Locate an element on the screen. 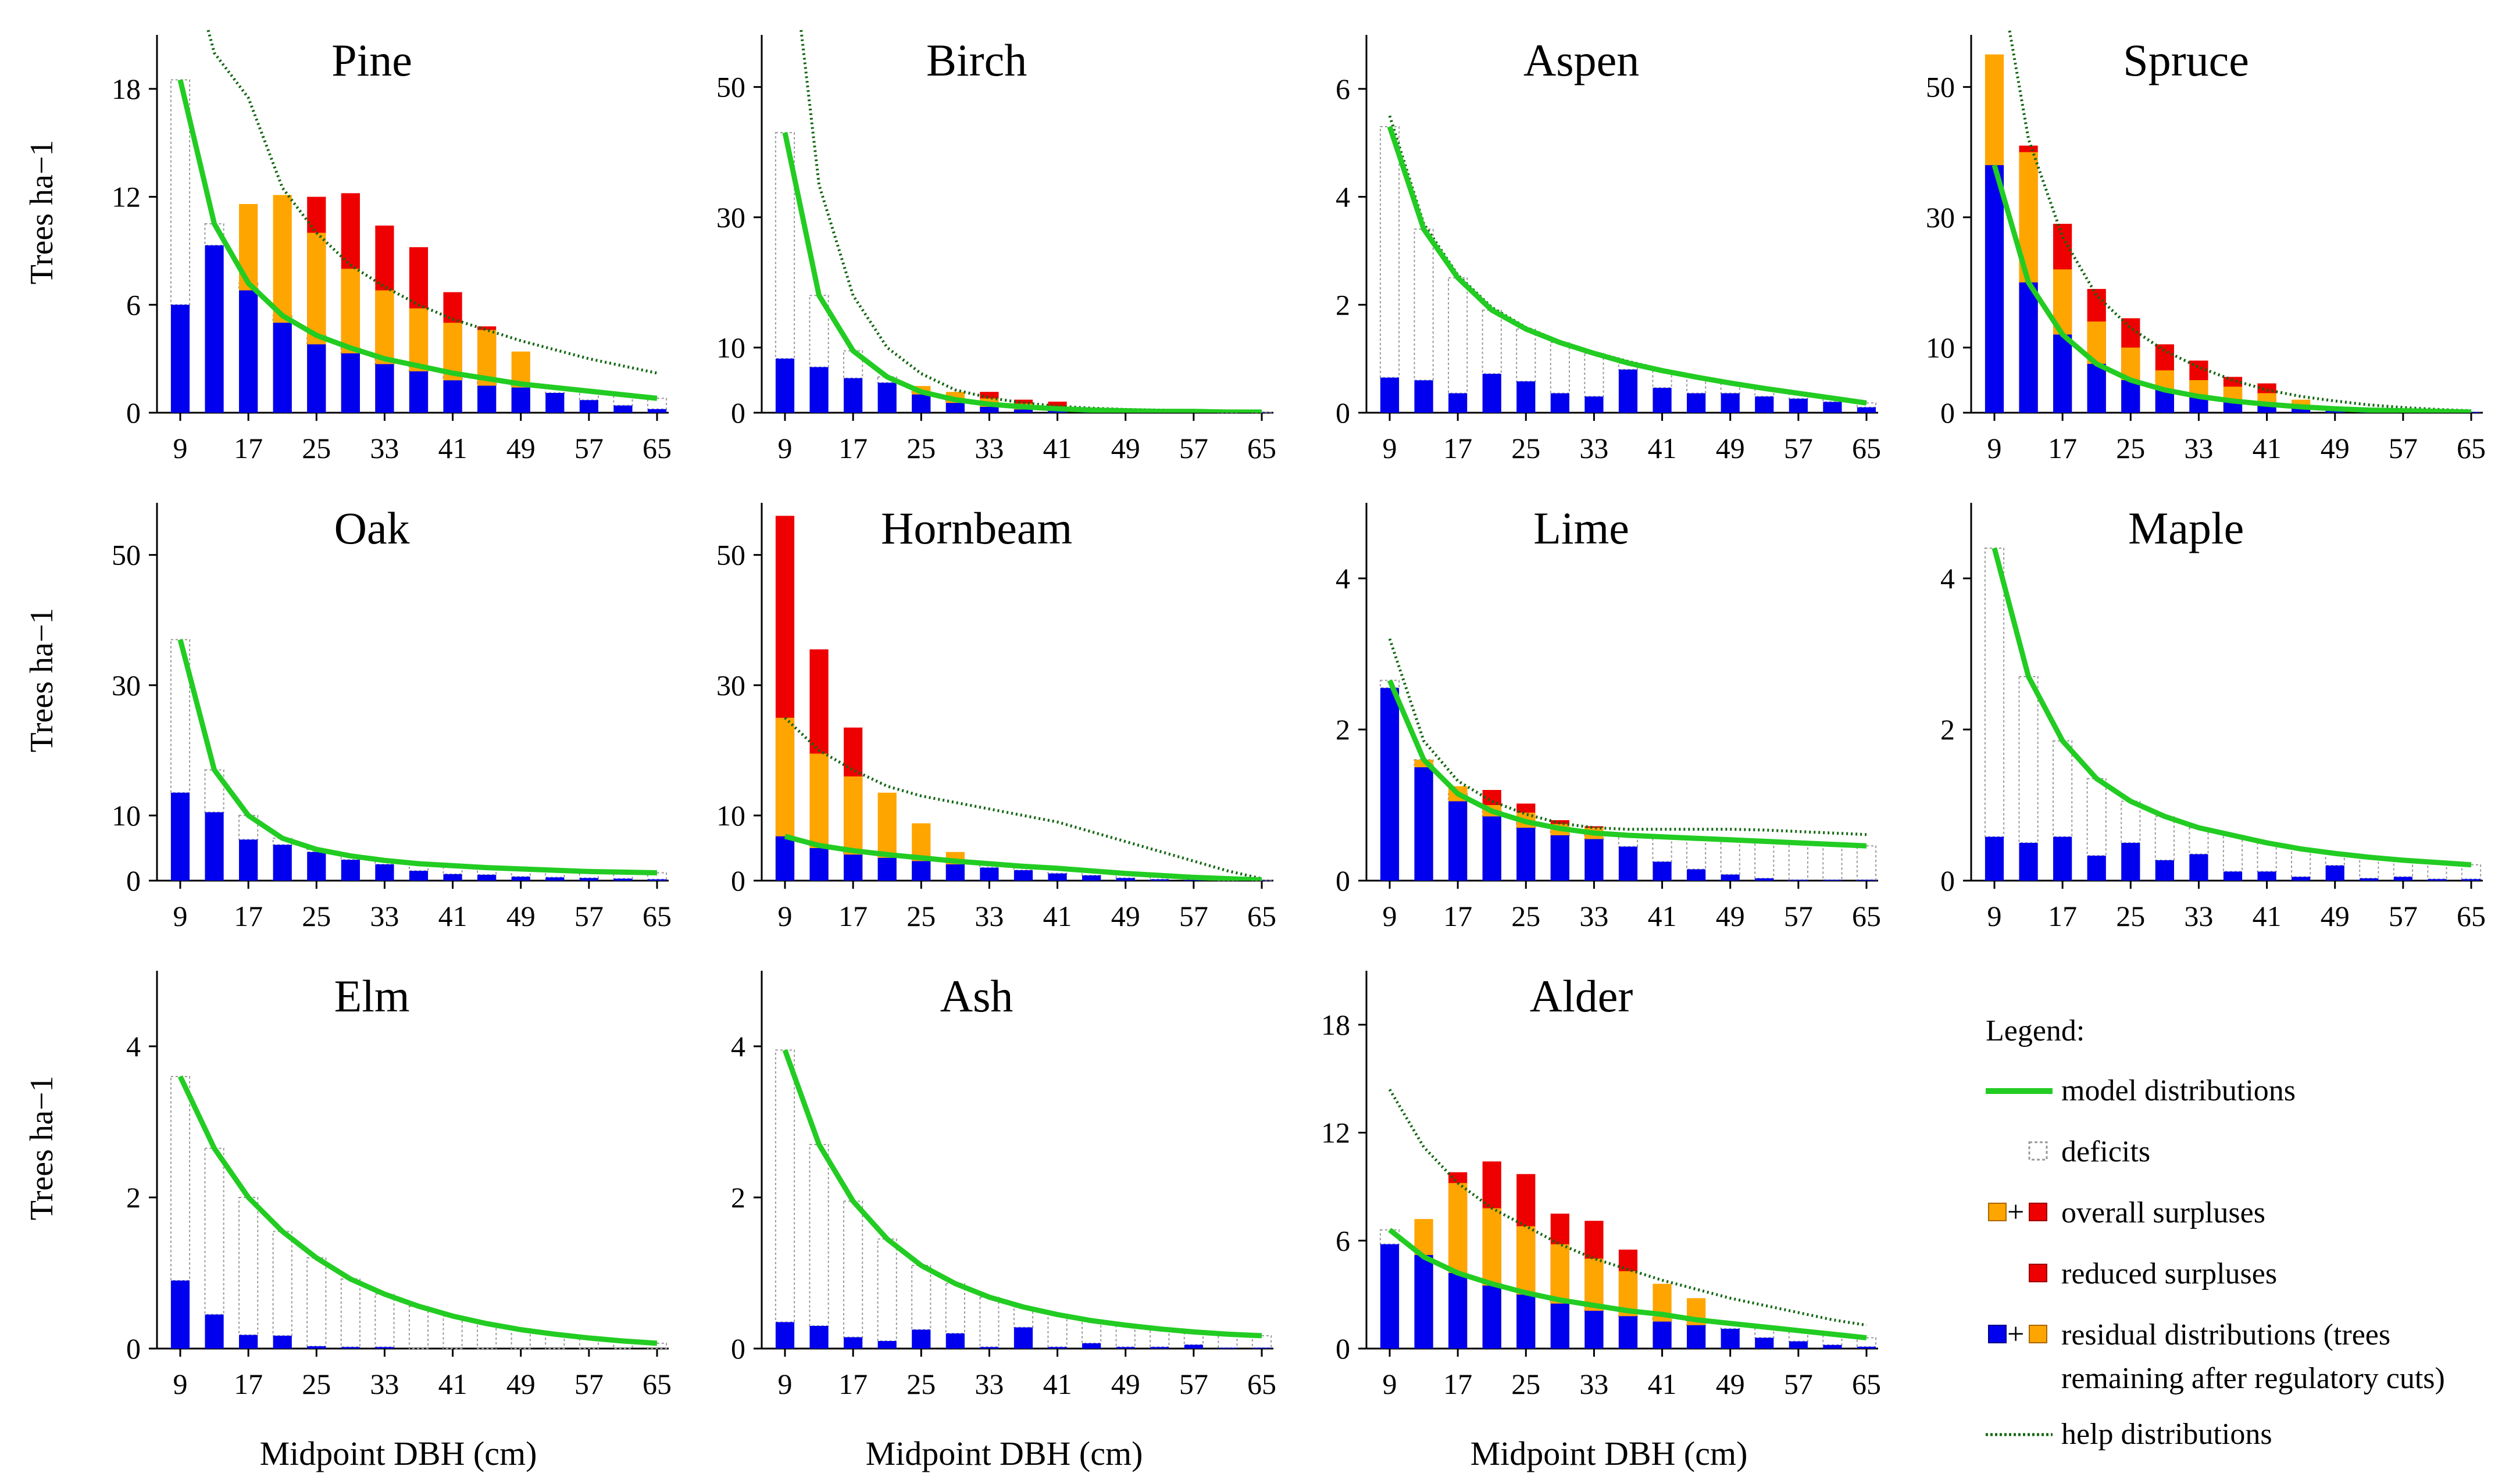 This screenshot has height=1484, width=2509. y-tick-label: 30 is located at coordinates (730, 217).